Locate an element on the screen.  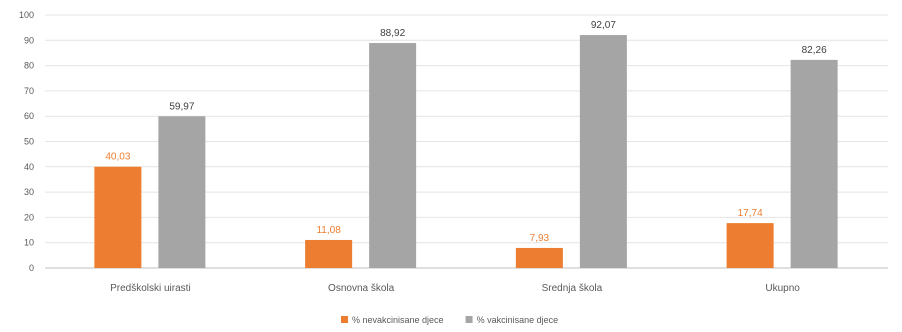
data-label: 40,03 is located at coordinates (117, 157).